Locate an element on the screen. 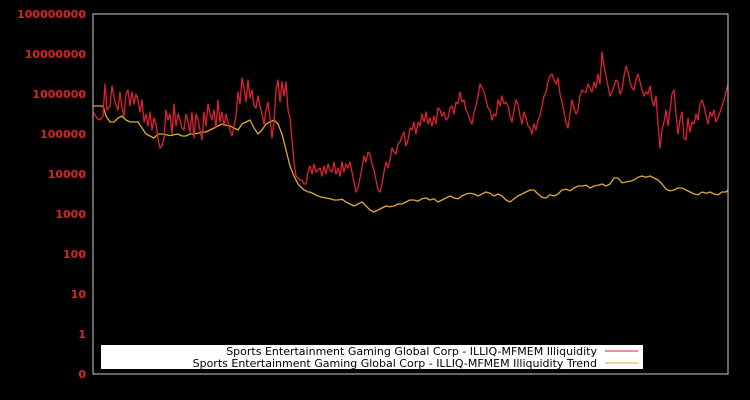 This screenshot has height=400, width=750. y-tick-label: 10000 is located at coordinates (67, 174).